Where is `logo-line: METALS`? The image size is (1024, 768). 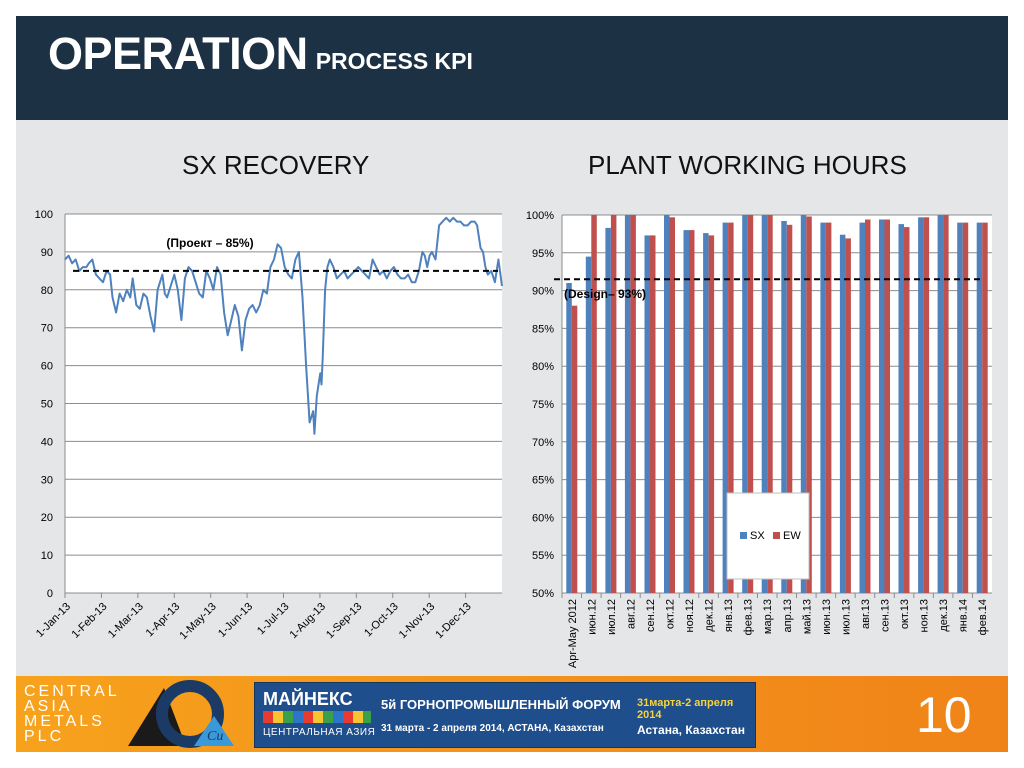
logo-line: METALS is located at coordinates (64, 721).